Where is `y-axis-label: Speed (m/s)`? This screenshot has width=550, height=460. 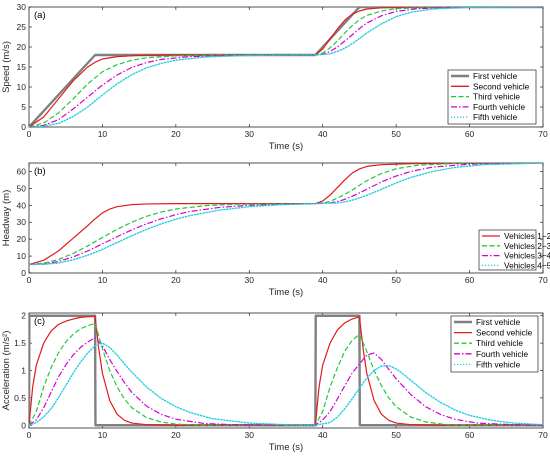
y-axis-label: Speed (m/s) is located at coordinates (6, 67).